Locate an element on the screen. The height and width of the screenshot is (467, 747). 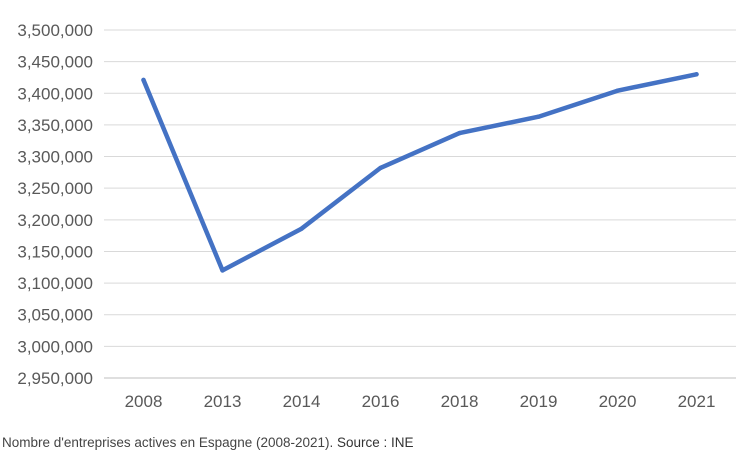
x-tick-label: 2016 is located at coordinates (381, 401).